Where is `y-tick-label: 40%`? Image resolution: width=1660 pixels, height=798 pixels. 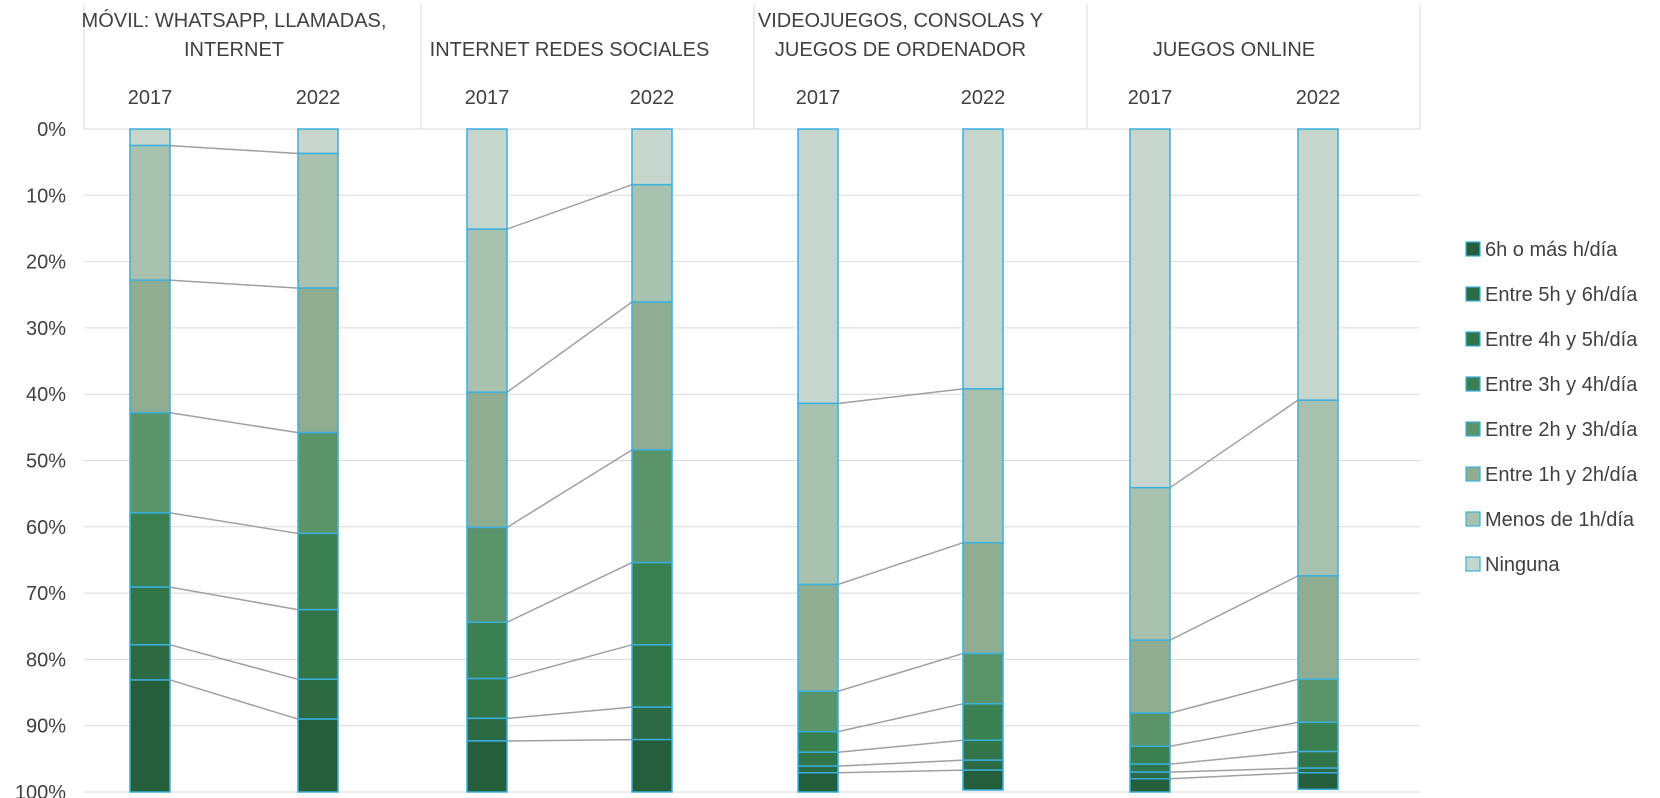
y-tick-label: 40% is located at coordinates (46, 395).